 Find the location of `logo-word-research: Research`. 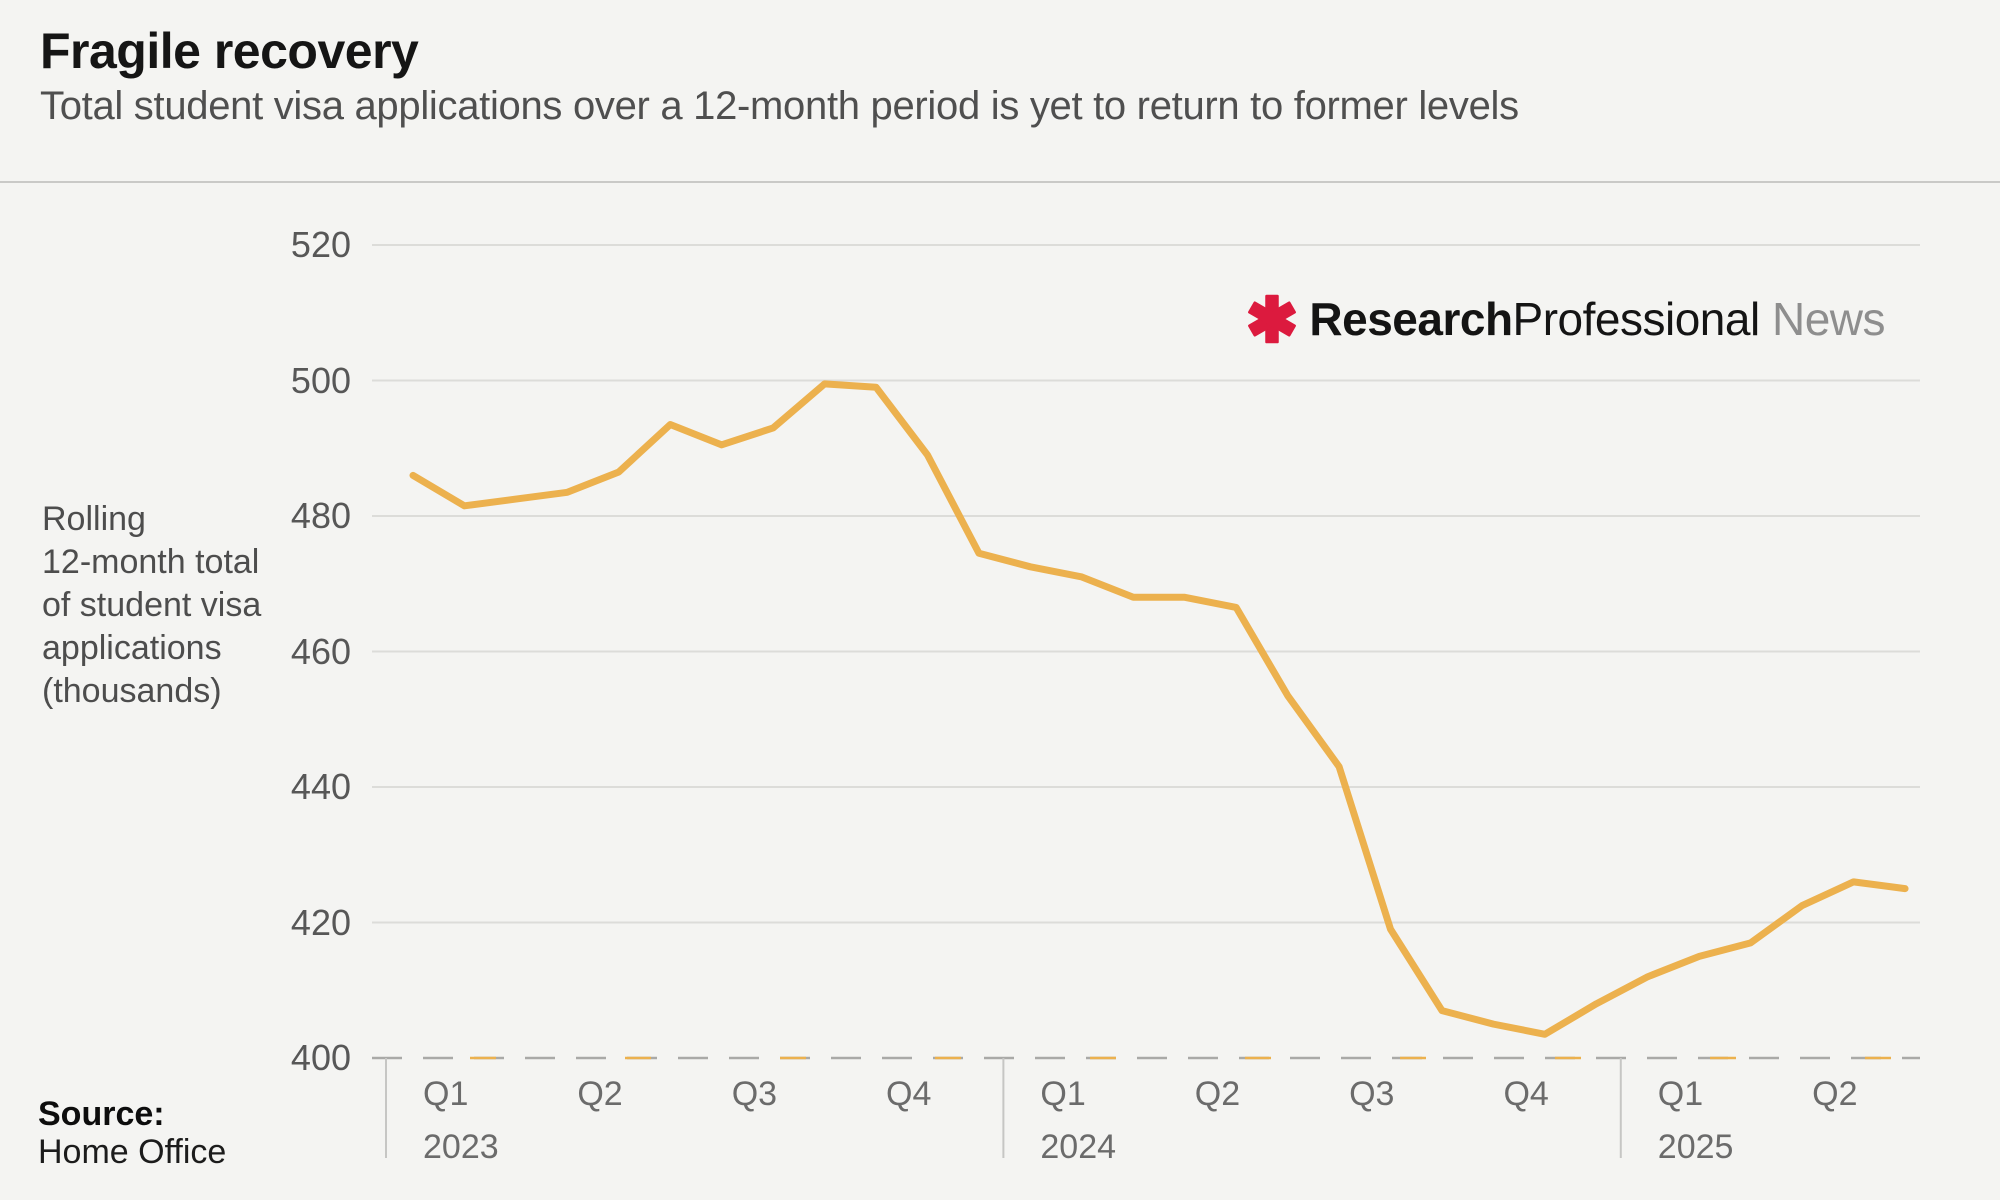

logo-word-research: Research is located at coordinates (1411, 319).